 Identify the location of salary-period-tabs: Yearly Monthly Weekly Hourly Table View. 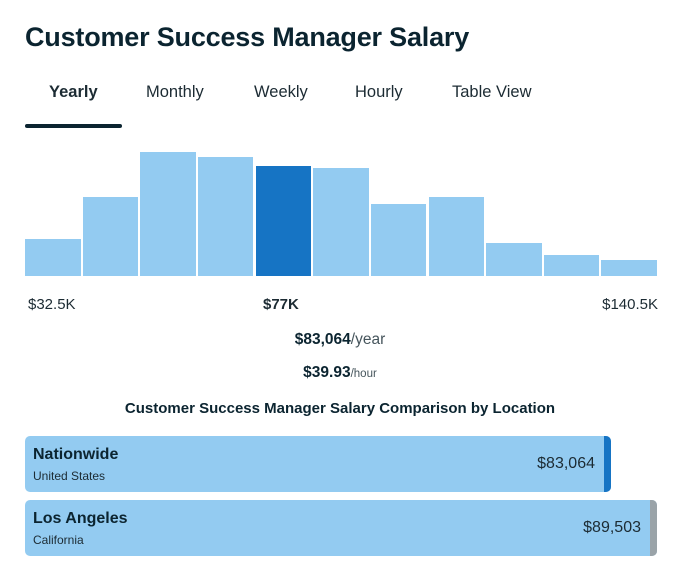
(345, 104).